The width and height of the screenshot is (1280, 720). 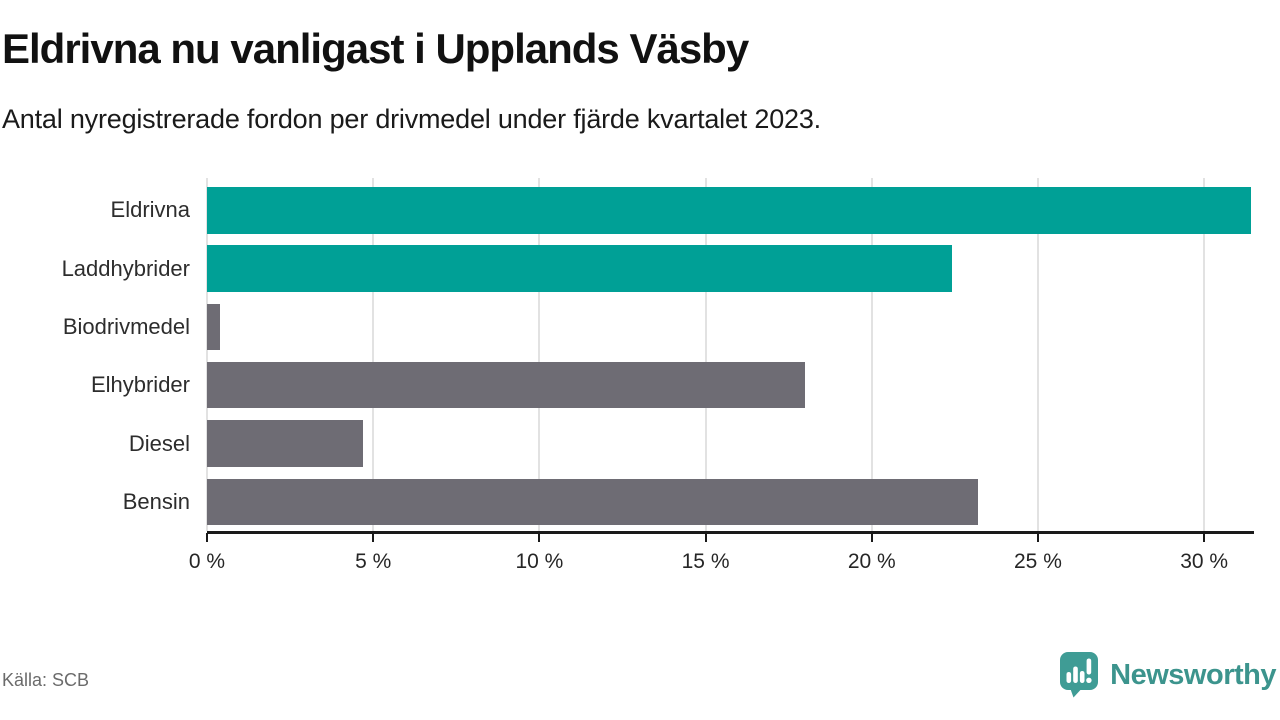 I want to click on x-tick-label-20: 20 %, so click(x=871, y=561).